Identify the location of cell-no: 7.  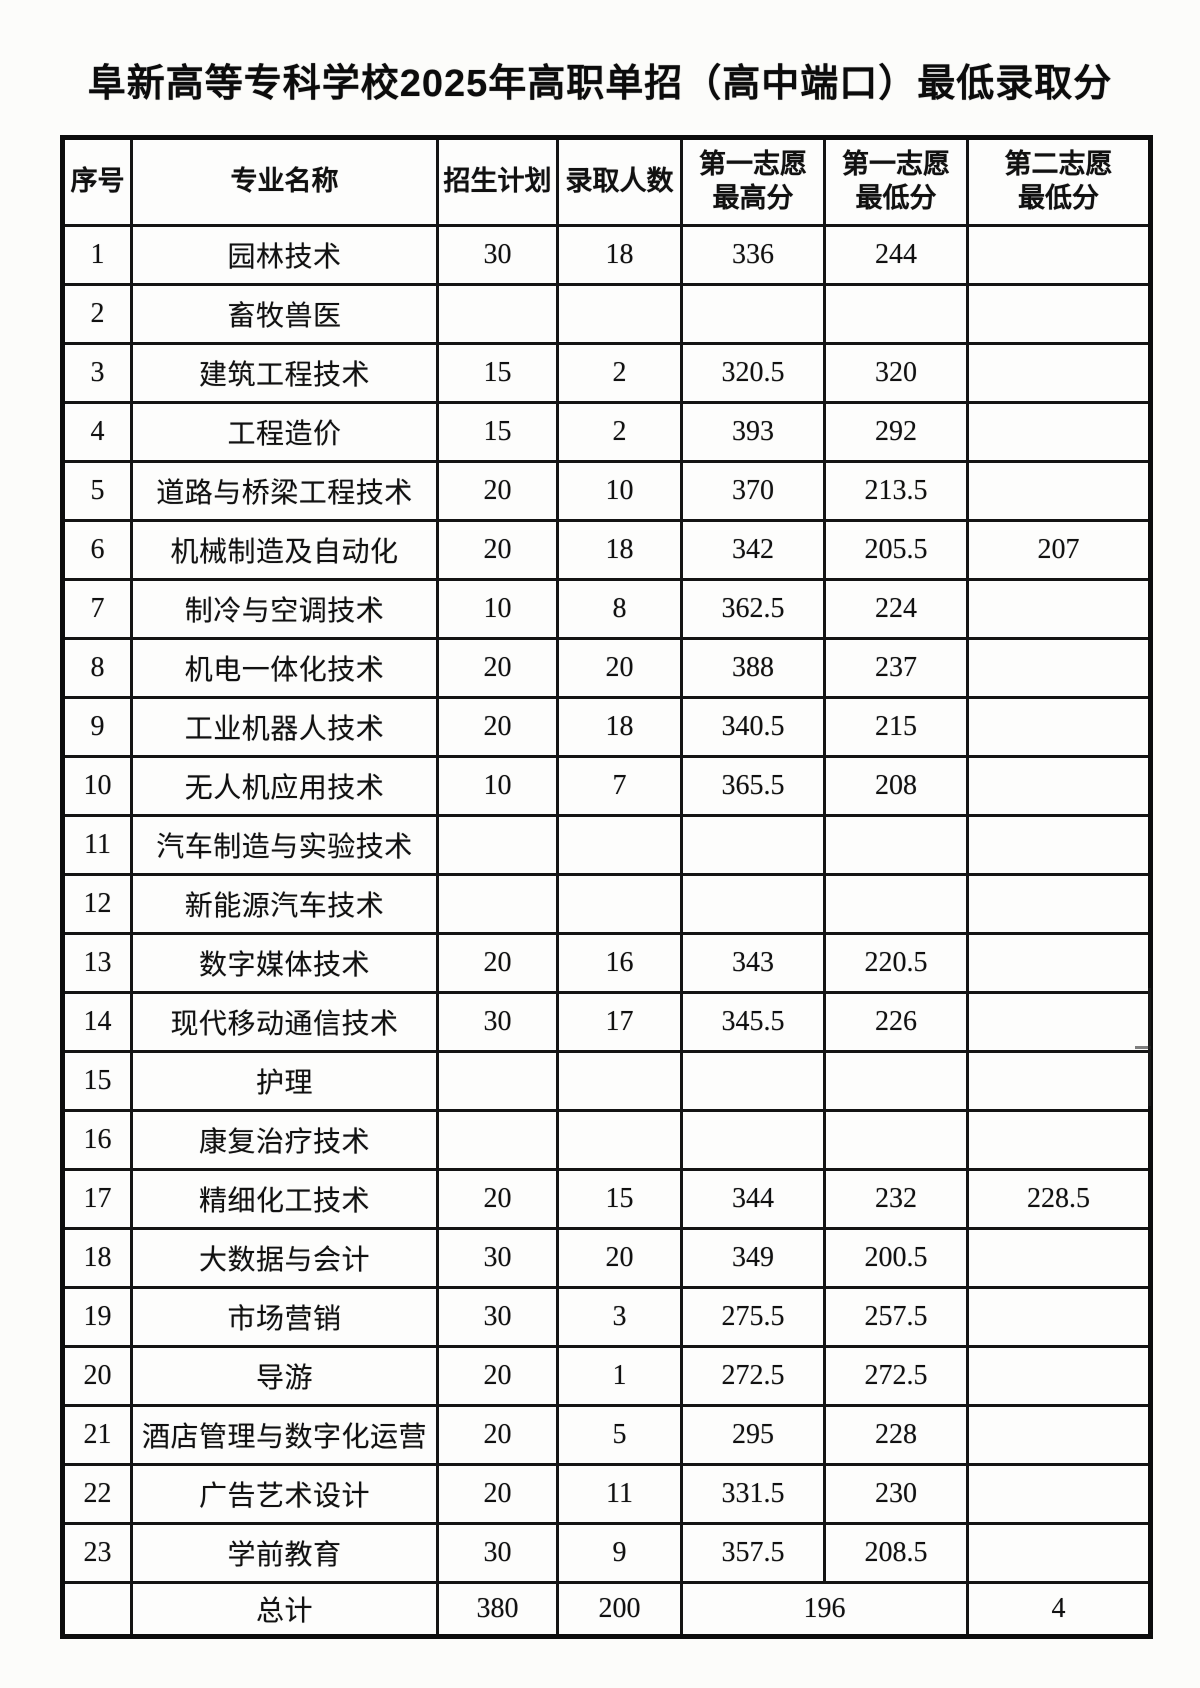
(97, 609).